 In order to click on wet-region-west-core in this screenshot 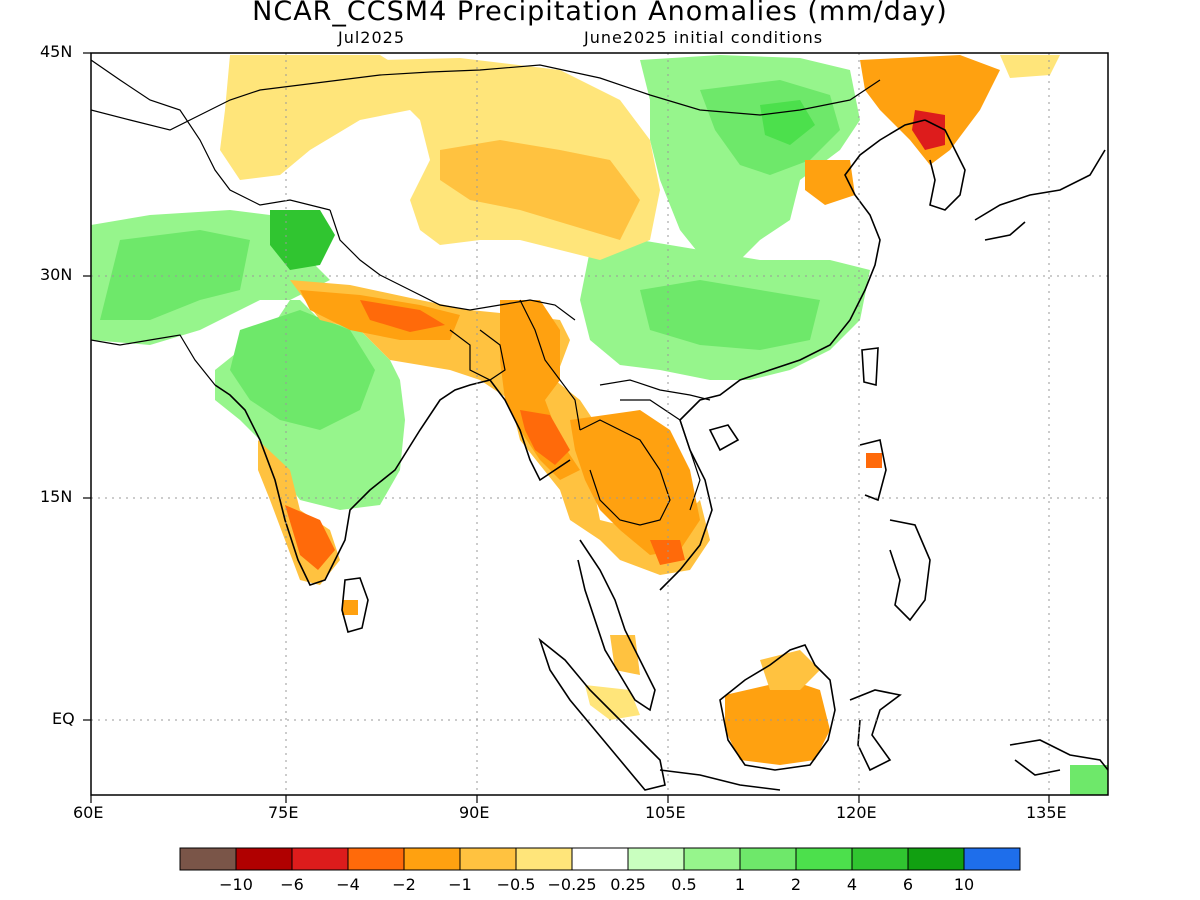, I will do `click(175, 275)`.